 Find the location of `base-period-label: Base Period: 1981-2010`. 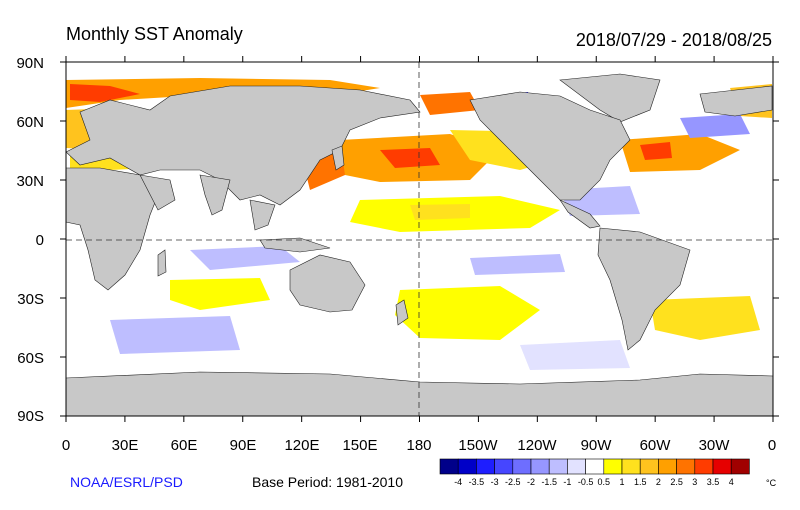

base-period-label: Base Period: 1981-2010 is located at coordinates (327, 482).